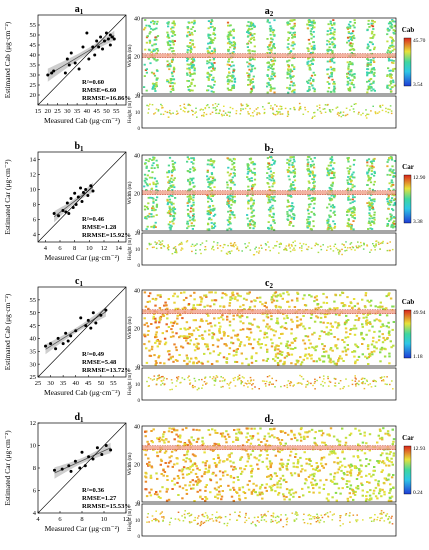 The height and width of the screenshot is (550, 429). Describe the element at coordinates (33, 85) in the screenshot. I see `y-tick-label: 25` at that location.